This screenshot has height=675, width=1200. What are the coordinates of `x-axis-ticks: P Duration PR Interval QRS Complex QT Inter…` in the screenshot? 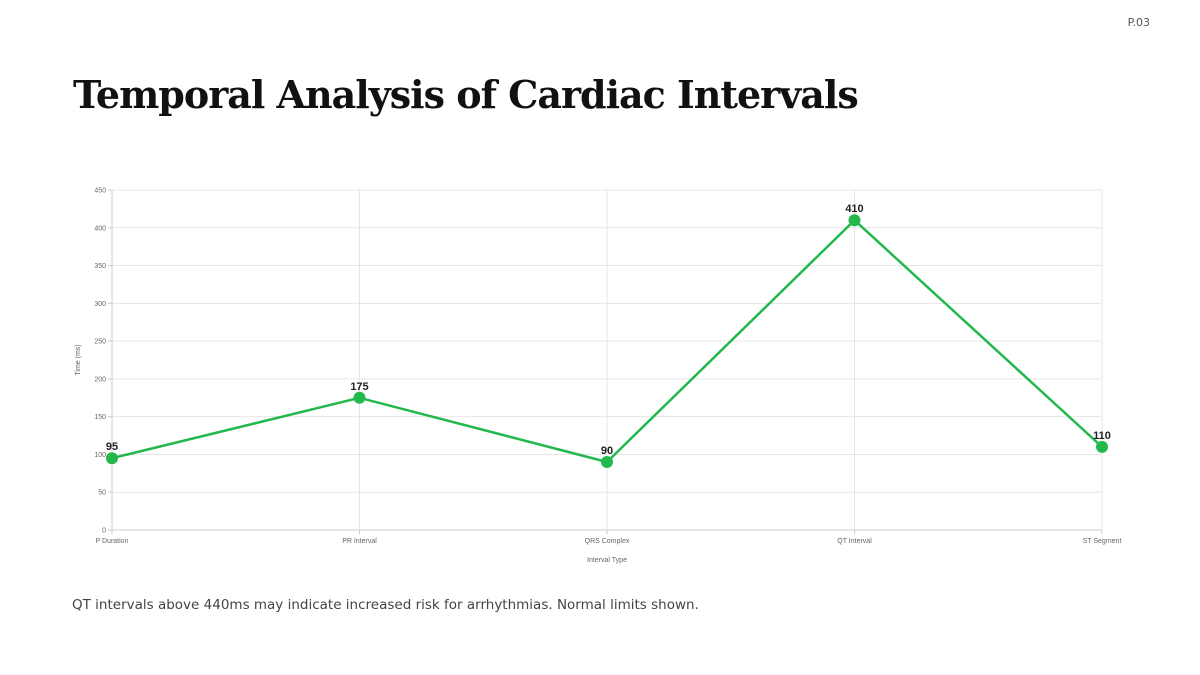 It's located at (609, 537).